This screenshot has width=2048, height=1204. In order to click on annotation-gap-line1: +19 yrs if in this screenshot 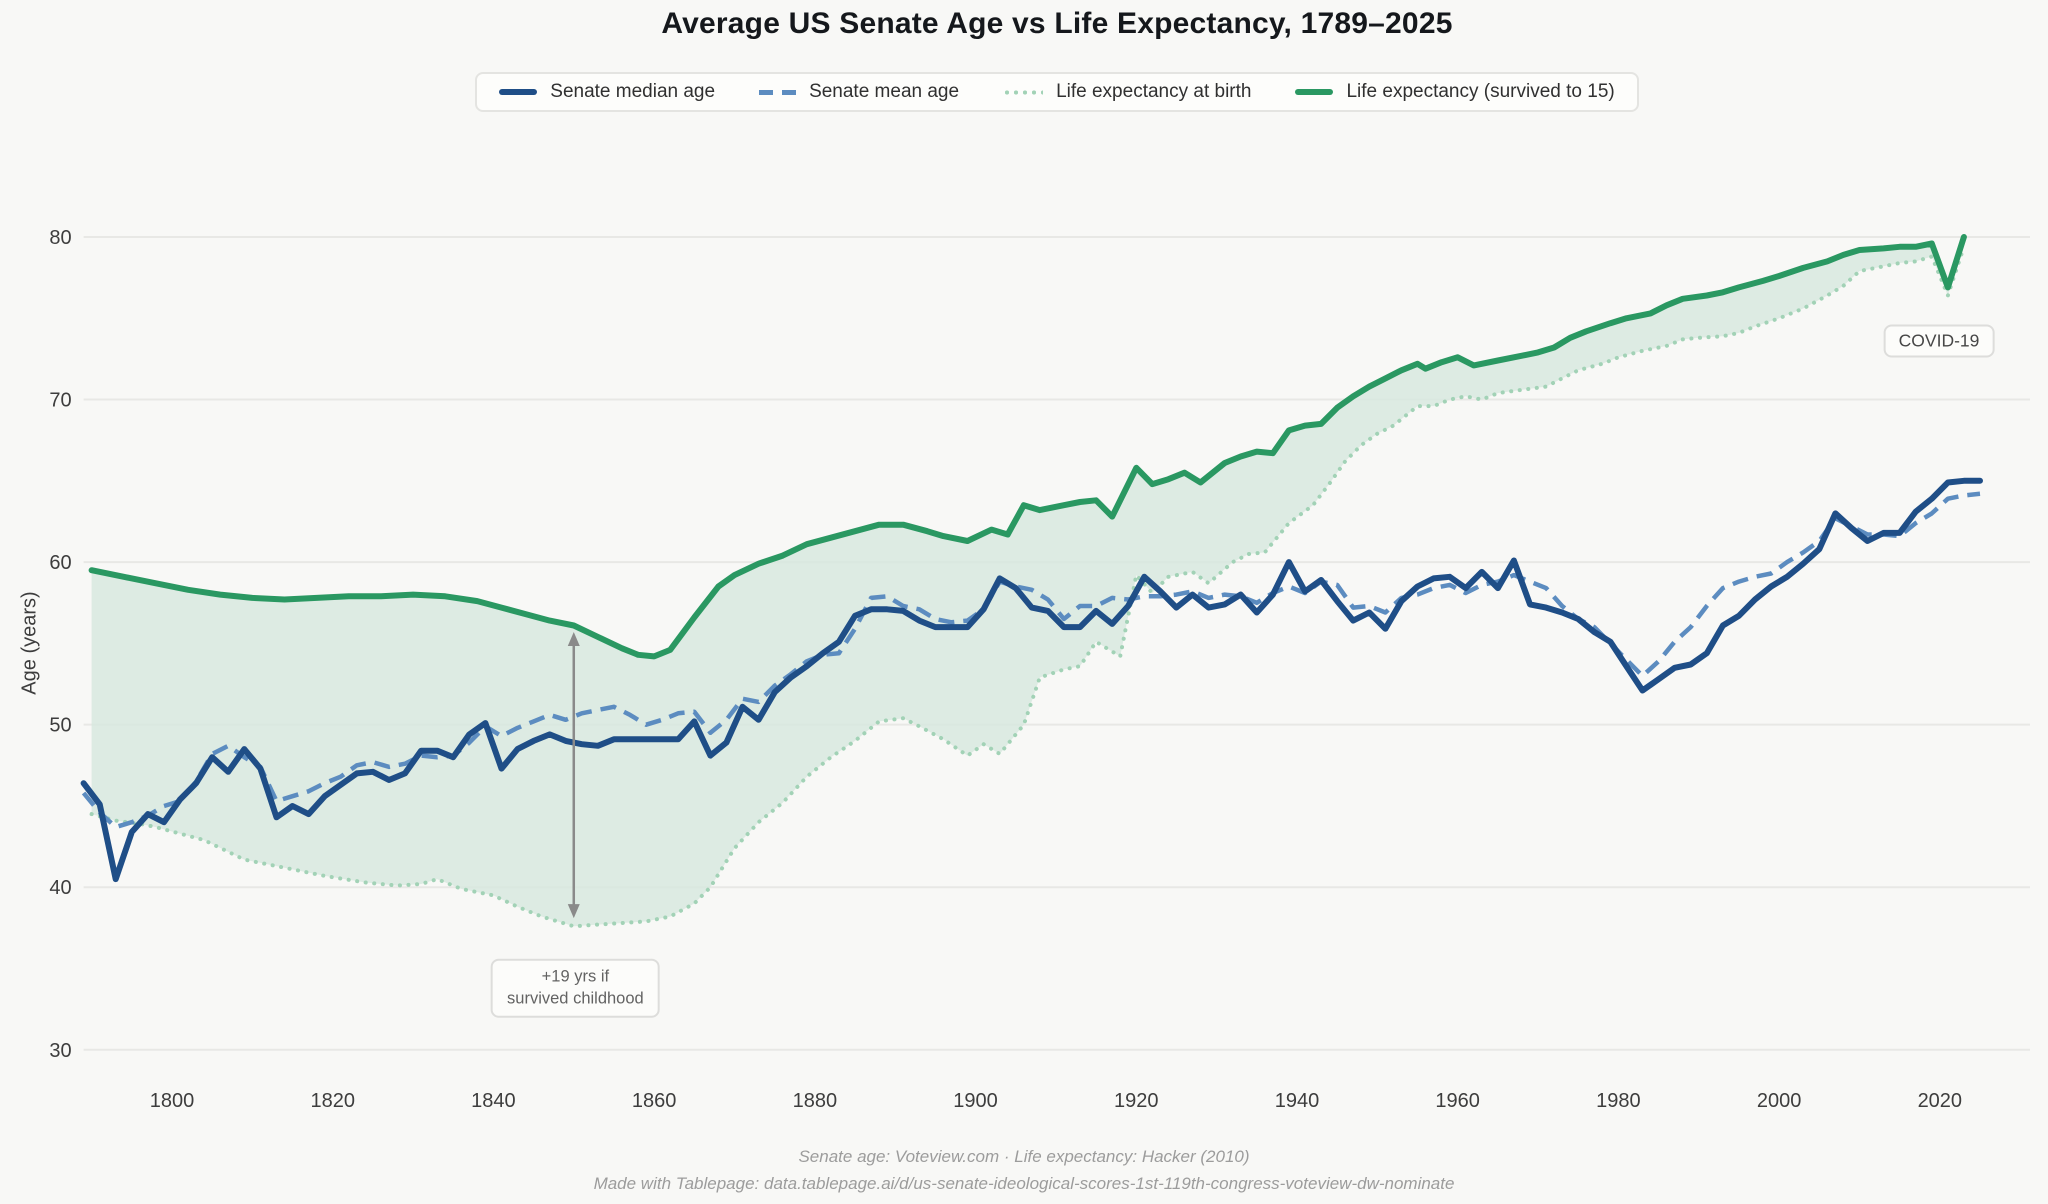, I will do `click(575, 976)`.